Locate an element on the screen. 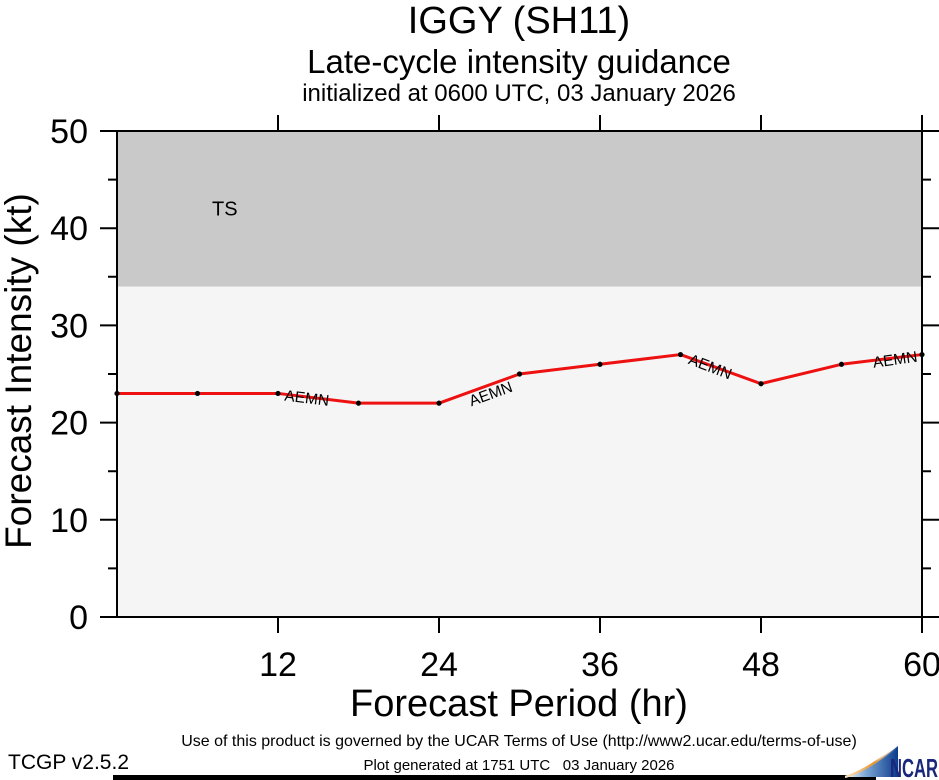 This screenshot has width=939, height=780. y-tick-label: 30 is located at coordinates (69, 326).